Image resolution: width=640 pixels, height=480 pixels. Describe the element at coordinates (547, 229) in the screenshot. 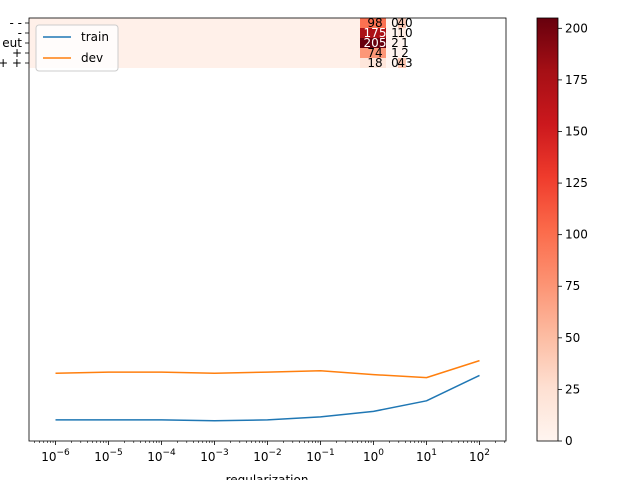

I see `colorbar` at that location.